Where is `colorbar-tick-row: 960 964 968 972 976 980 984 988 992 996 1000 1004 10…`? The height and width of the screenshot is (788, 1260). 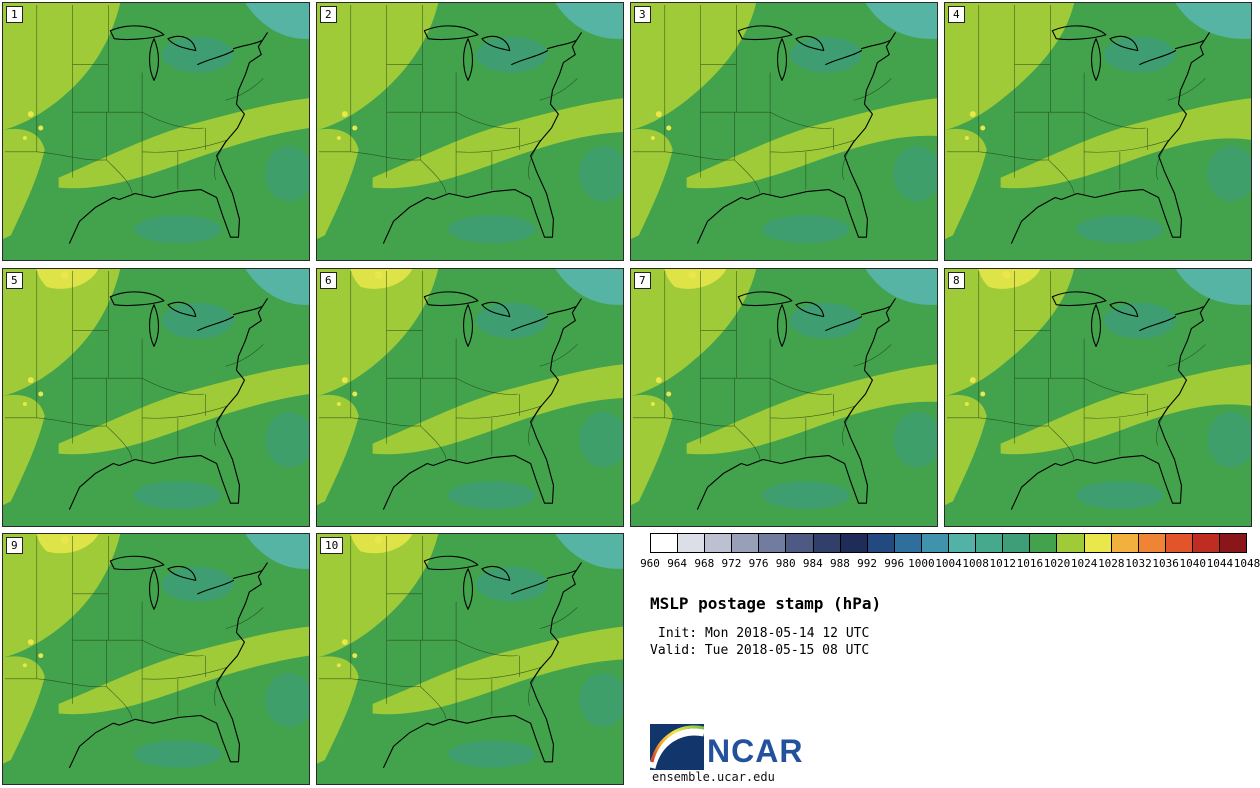
colorbar-tick-row: 960 964 968 972 976 980 984 988 992 996 1000 1004 10… is located at coordinates (950, 564).